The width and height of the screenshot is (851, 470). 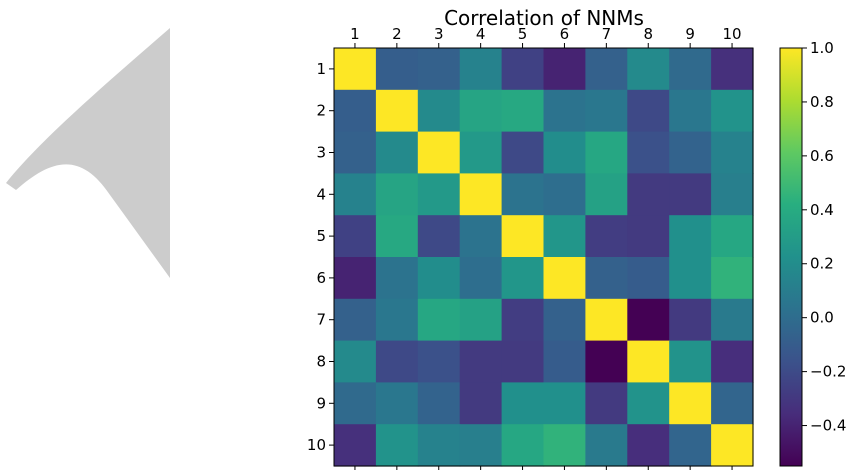 What do you see at coordinates (822, 210) in the screenshot?
I see `colorbar-tick-label: 0.4` at bounding box center [822, 210].